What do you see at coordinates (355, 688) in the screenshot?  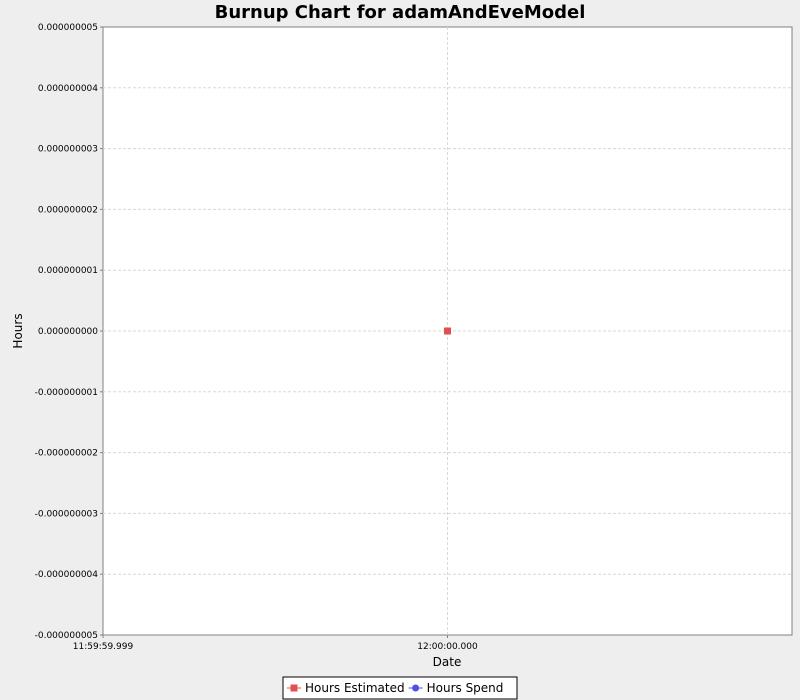 I see `legend-label: Hours Estimated` at bounding box center [355, 688].